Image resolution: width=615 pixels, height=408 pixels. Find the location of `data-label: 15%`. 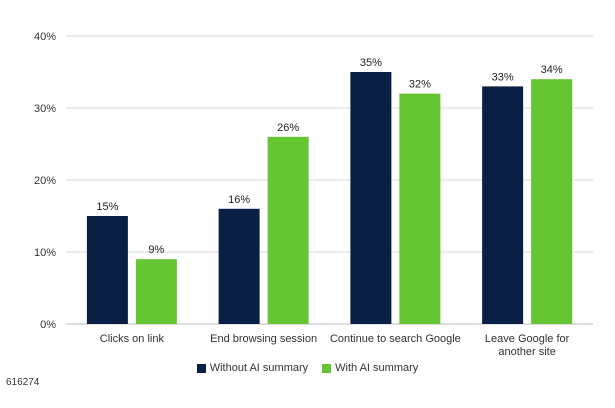

data-label: 15% is located at coordinates (107, 207).